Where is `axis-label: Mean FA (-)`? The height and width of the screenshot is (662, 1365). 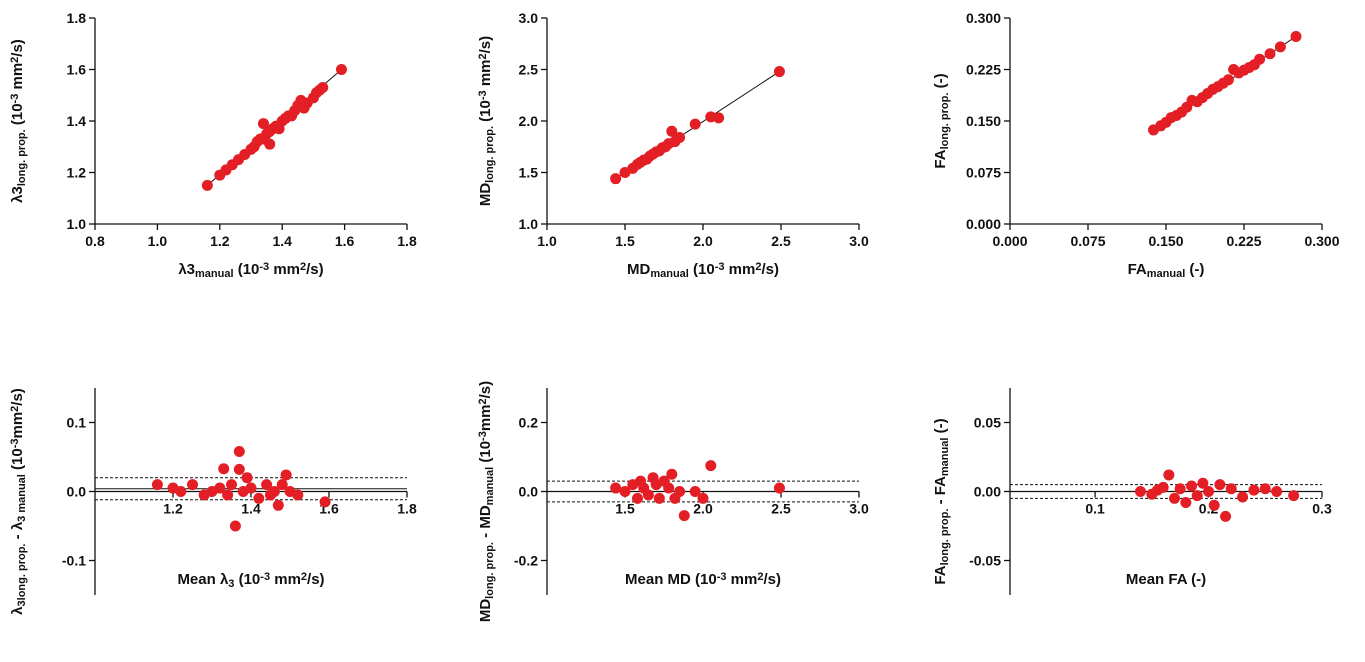 axis-label: Mean FA (-) is located at coordinates (1166, 579).